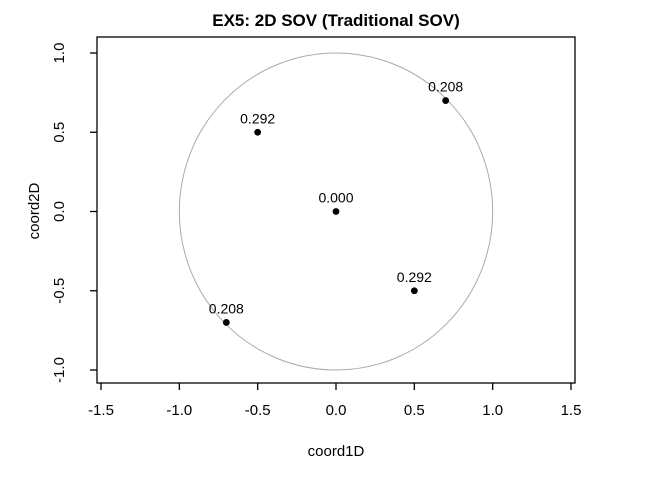 The height and width of the screenshot is (485, 672). I want to click on x-axis-label: coord1D, so click(336, 451).